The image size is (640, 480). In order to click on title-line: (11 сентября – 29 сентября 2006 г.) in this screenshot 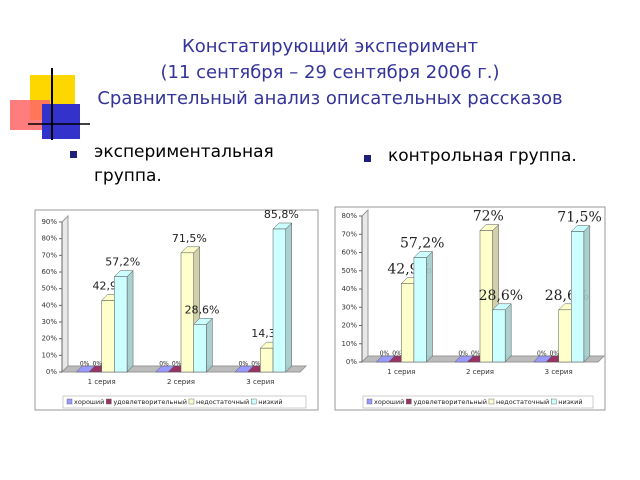, I will do `click(330, 72)`.